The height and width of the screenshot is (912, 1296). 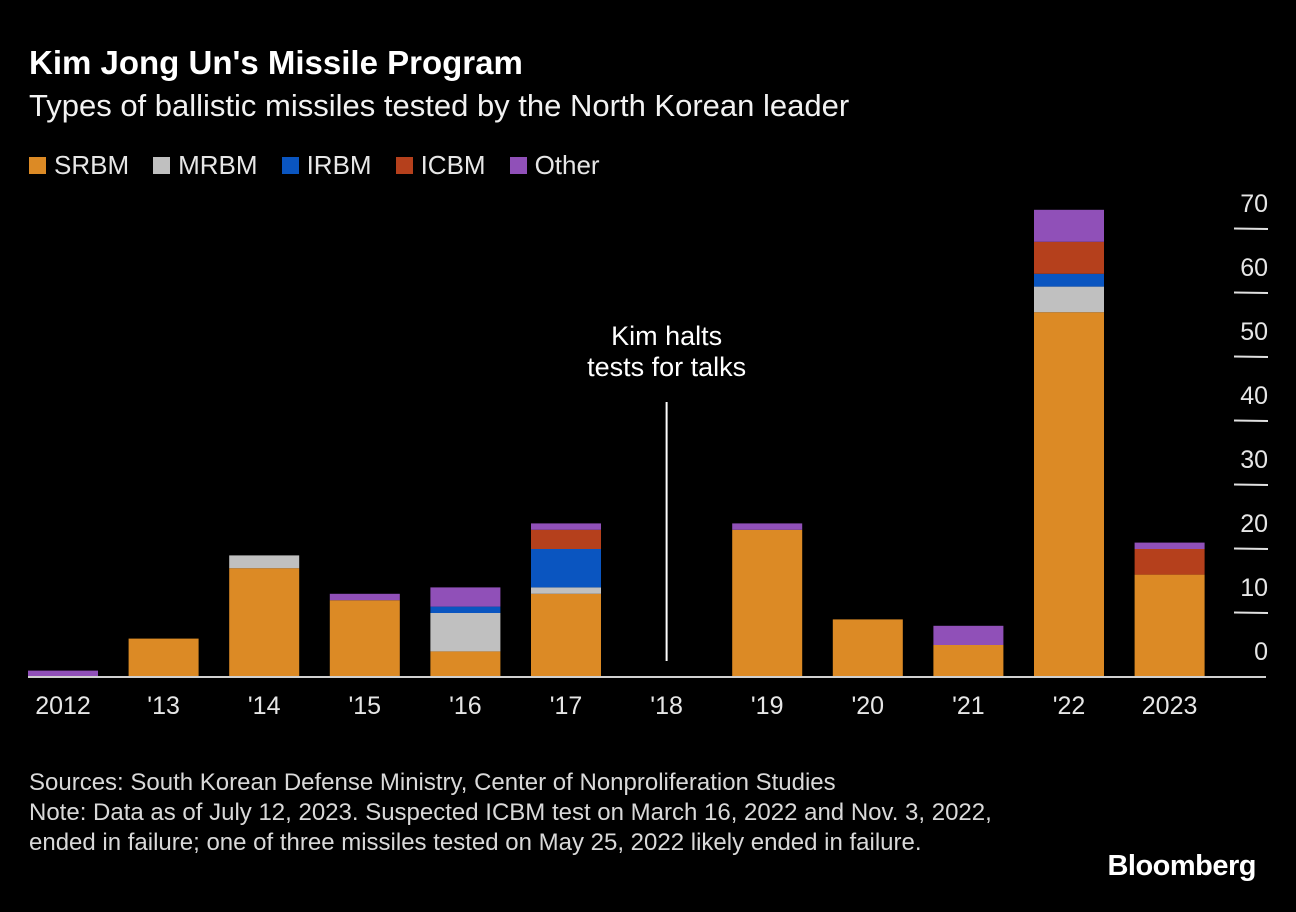 I want to click on x-tick-label: '13, so click(x=163, y=706).